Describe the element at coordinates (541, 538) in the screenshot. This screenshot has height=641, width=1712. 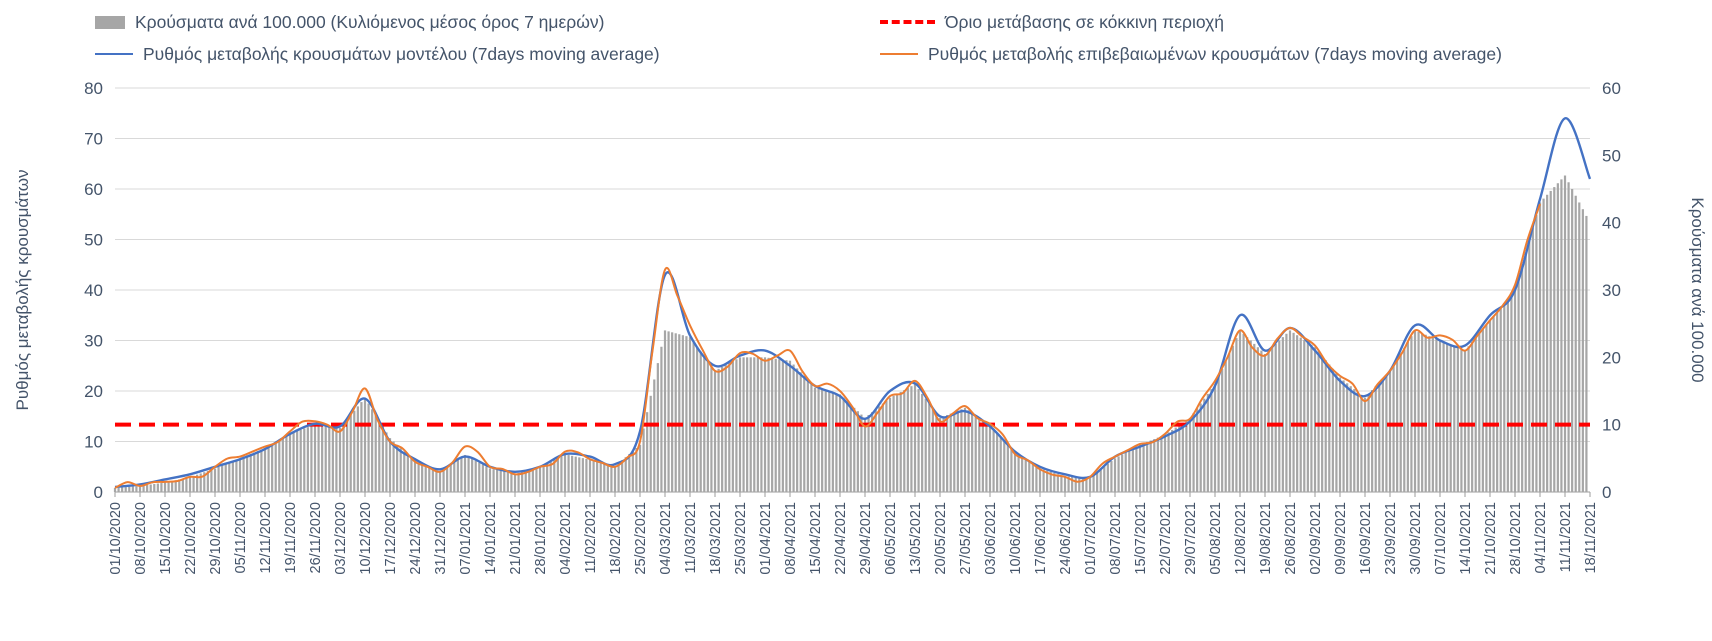
I see `x-axis-tick-label: 28/01/2021` at that location.